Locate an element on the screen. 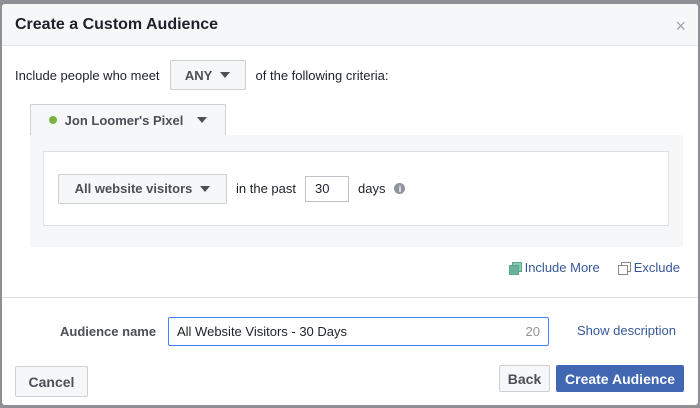 This screenshot has height=408, width=700. dialog-title: Create a Custom Audience is located at coordinates (117, 24).